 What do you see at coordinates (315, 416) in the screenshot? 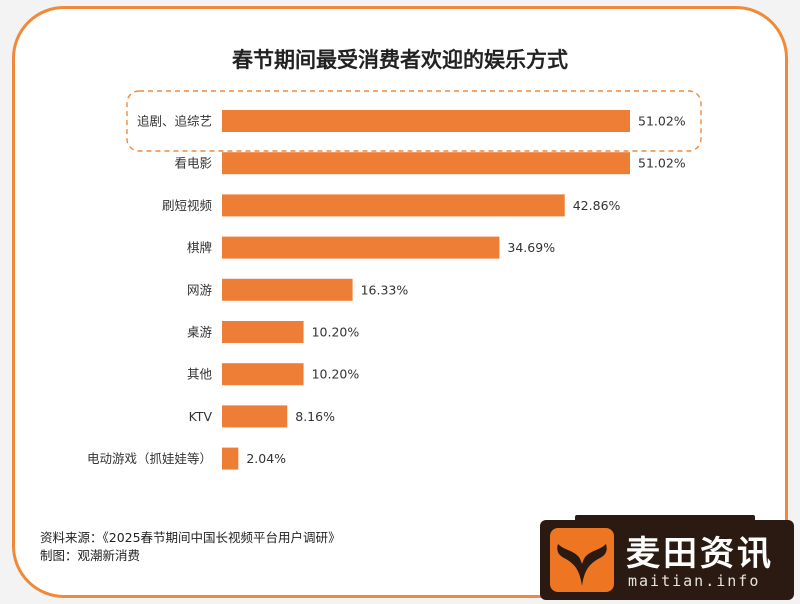
I see `value-label: 8.16%` at bounding box center [315, 416].